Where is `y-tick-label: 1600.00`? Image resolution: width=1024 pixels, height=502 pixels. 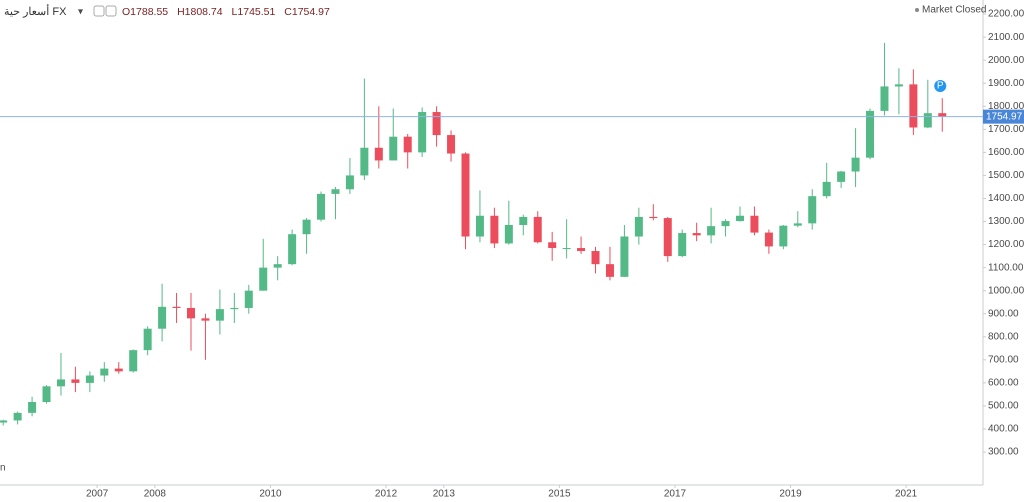
y-tick-label: 1600.00 is located at coordinates (1006, 152).